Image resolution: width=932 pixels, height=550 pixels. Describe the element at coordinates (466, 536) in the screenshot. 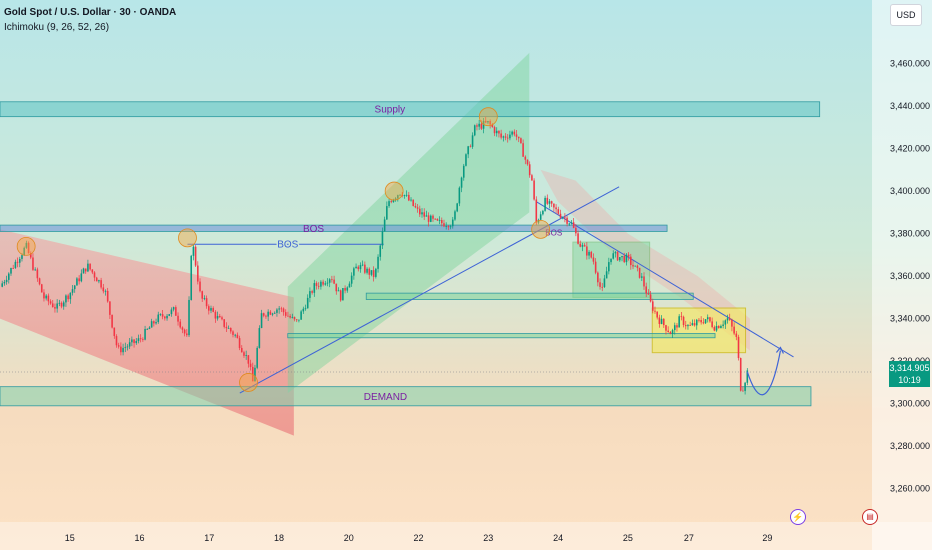

I see `time-axis-panel` at that location.